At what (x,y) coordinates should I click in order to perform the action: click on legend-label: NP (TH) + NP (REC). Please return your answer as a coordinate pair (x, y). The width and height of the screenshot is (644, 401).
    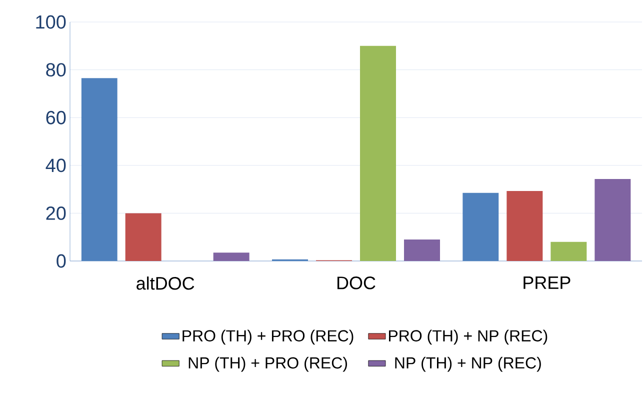
    Looking at the image, I should click on (468, 364).